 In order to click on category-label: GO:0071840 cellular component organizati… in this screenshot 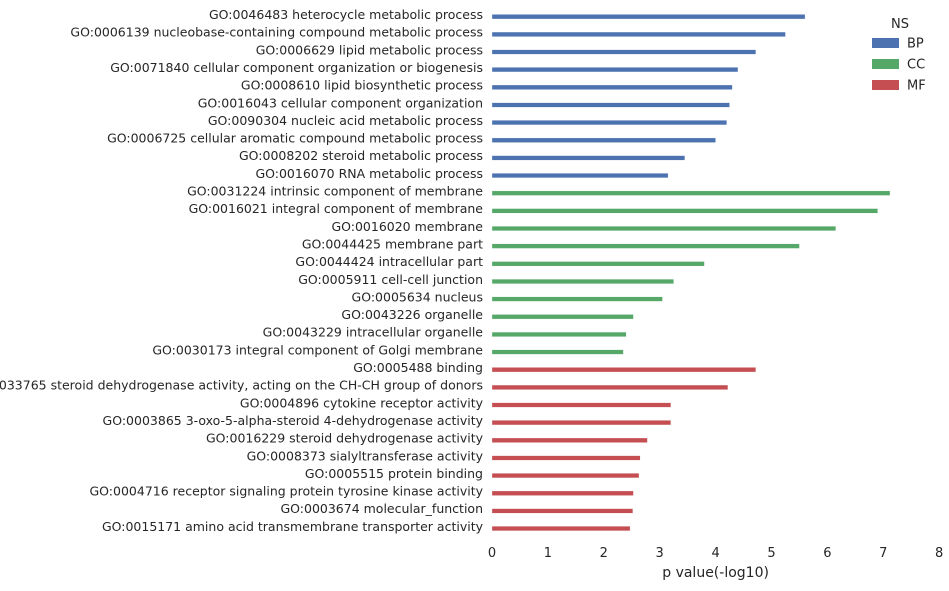, I will do `click(296, 67)`.